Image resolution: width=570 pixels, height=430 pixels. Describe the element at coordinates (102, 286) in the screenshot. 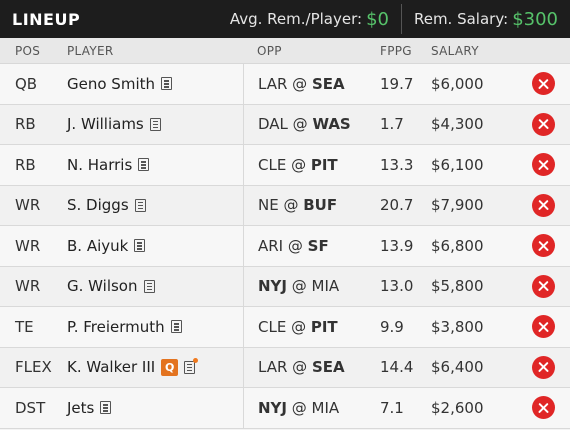

I see `row-player-name: G. Wilson` at that location.